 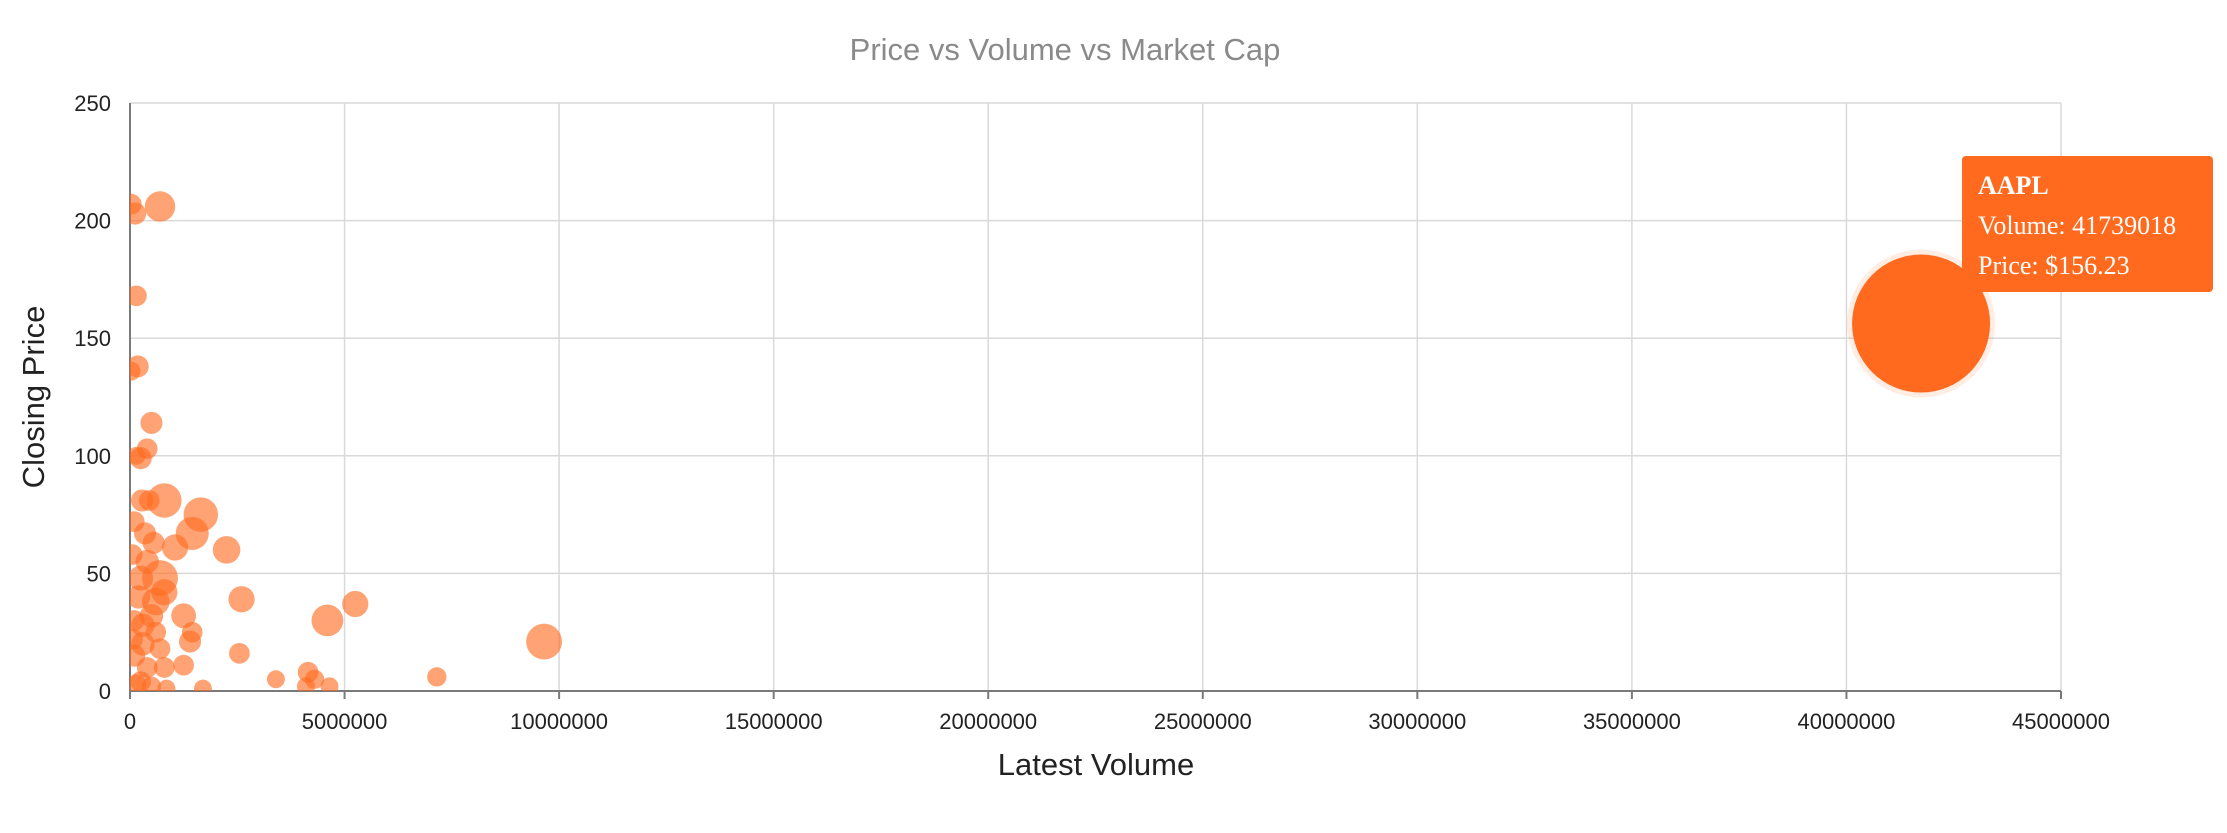 What do you see at coordinates (92, 221) in the screenshot?
I see `y-tick-label: 200` at bounding box center [92, 221].